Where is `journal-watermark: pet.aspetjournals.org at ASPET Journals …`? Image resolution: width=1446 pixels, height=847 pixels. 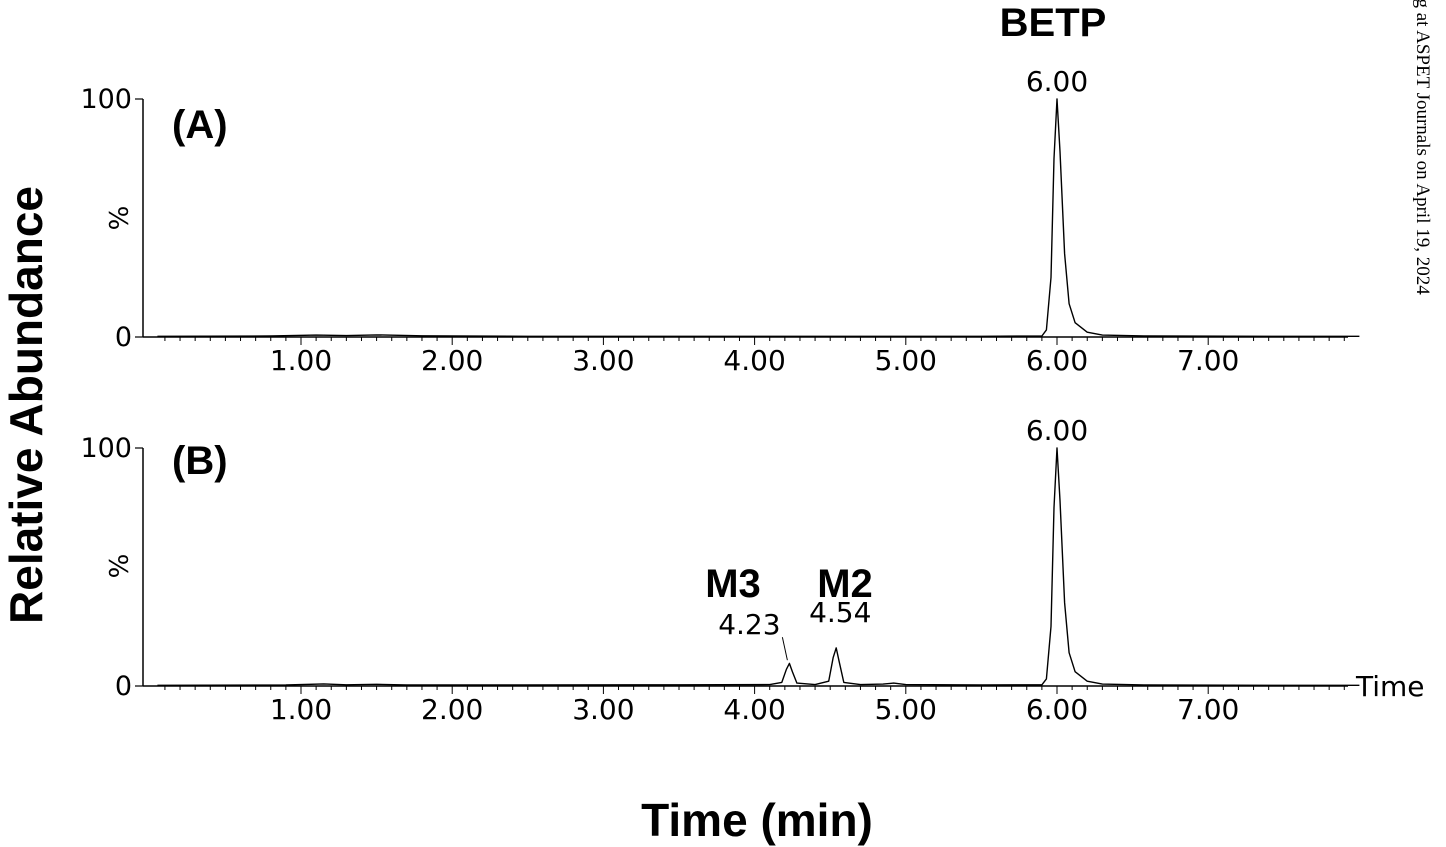 journal-watermark: pet.aspetjournals.org at ASPET Journals … is located at coordinates (1422, 147).